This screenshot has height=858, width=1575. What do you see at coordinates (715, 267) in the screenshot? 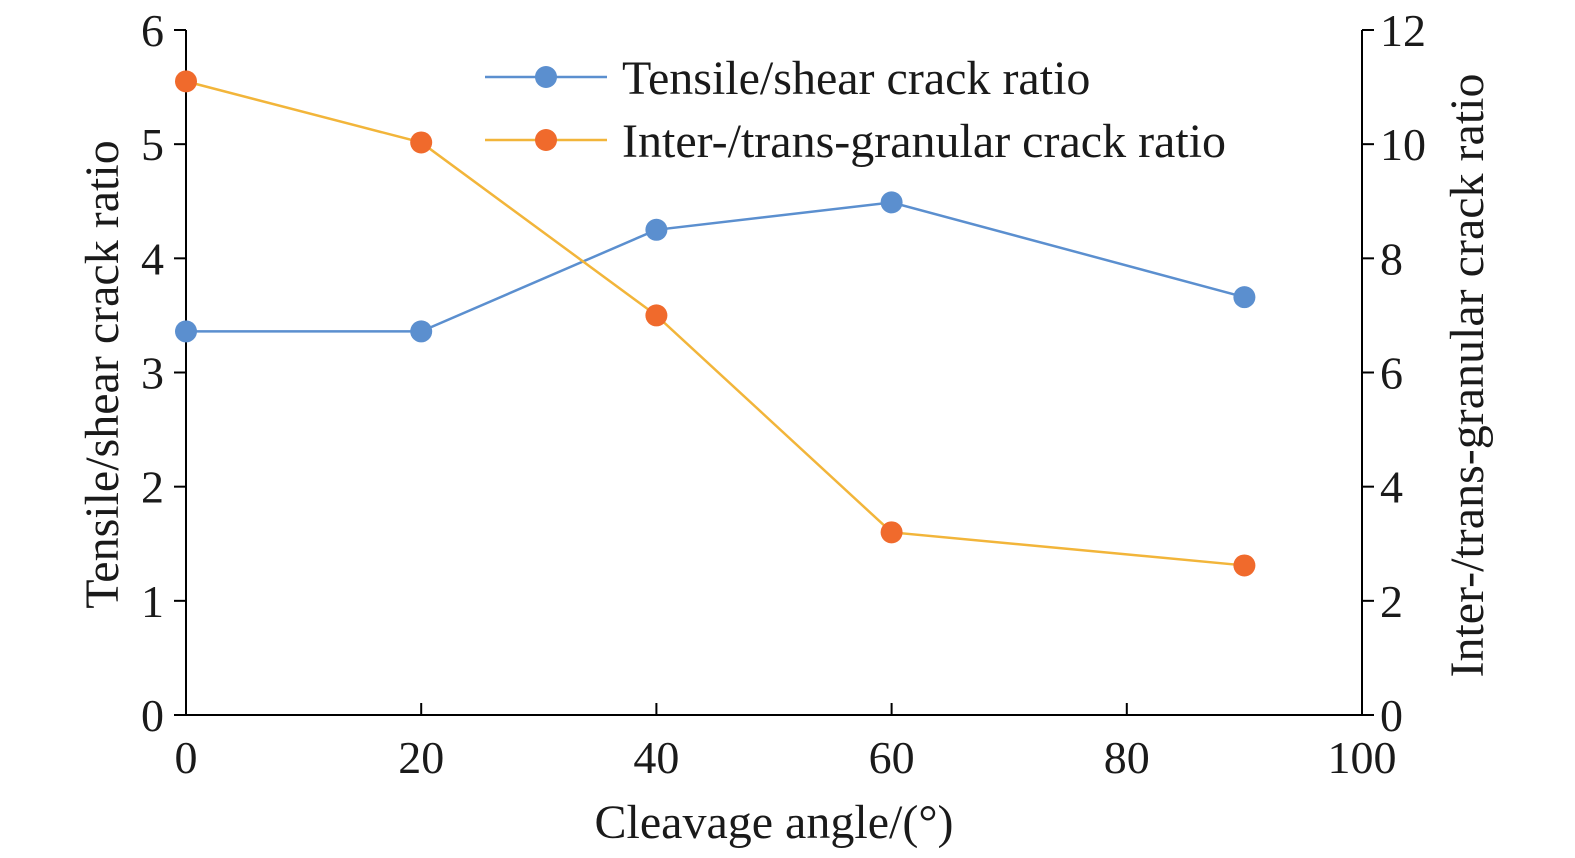
I see `tensile-shear-series-line` at bounding box center [715, 267].